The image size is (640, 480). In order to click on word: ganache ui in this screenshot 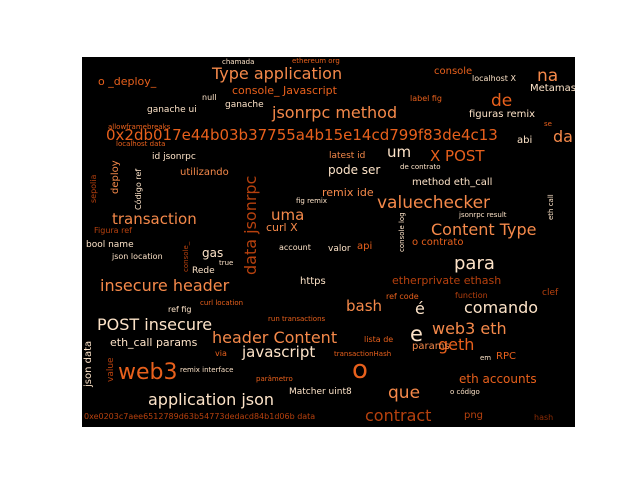, I will do `click(172, 110)`.